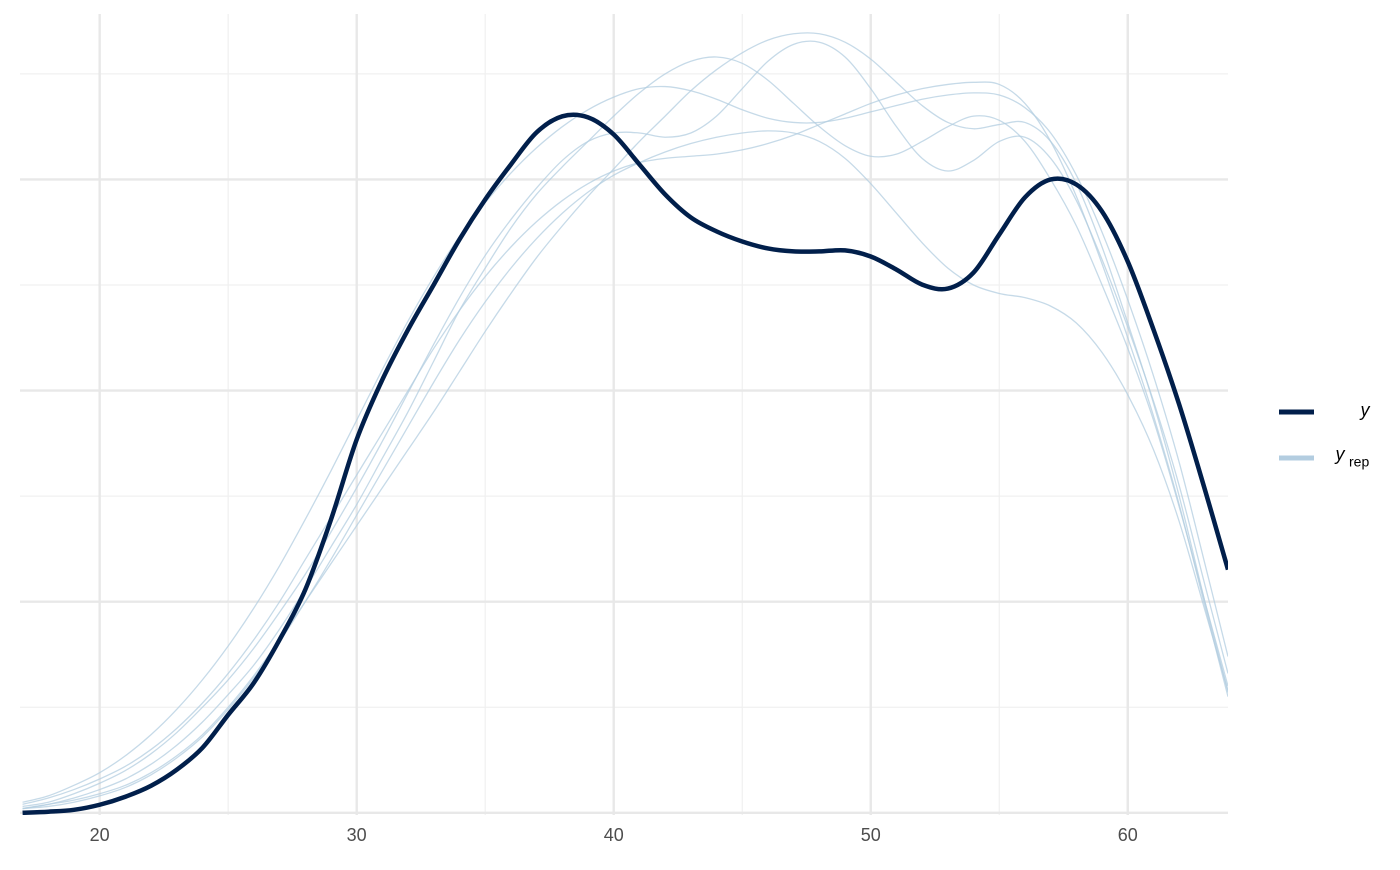 The image size is (1400, 870). I want to click on x-tick-label: 60, so click(1128, 835).